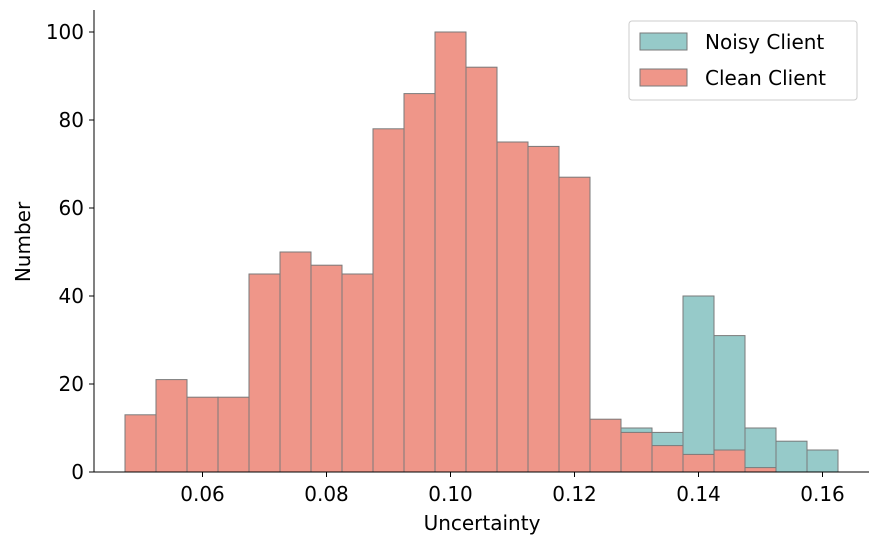 This screenshot has width=879, height=545. Describe the element at coordinates (71, 120) in the screenshot. I see `y-tick-label: 80` at that location.